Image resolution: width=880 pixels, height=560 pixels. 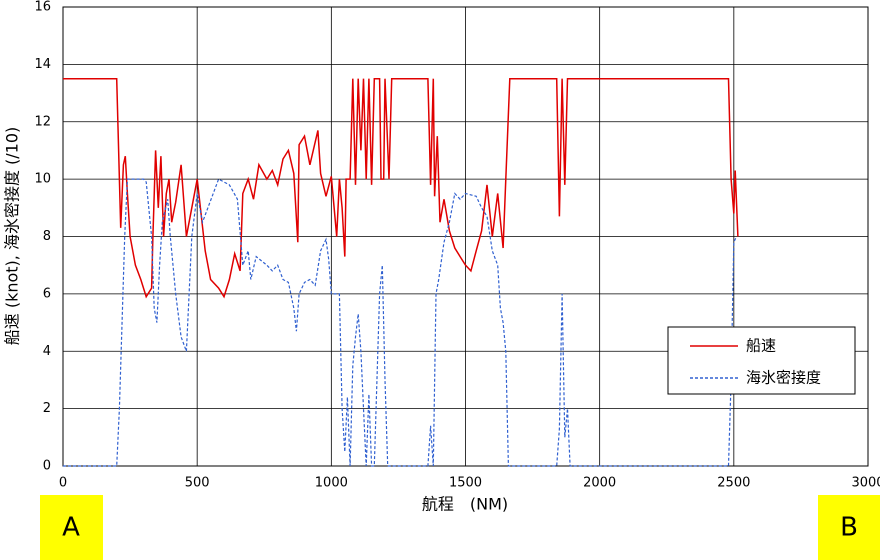 What do you see at coordinates (47, 351) in the screenshot?
I see `y-tick-label: 4` at bounding box center [47, 351].